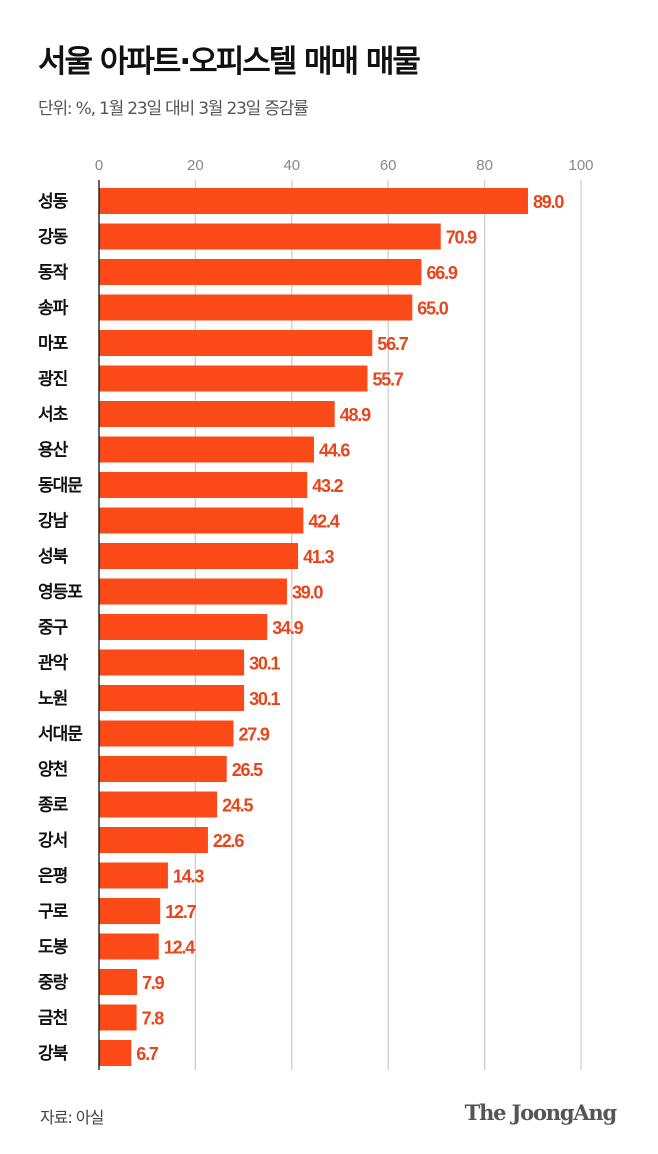 The width and height of the screenshot is (658, 1154). I want to click on value-label: 12.7, so click(180, 912).